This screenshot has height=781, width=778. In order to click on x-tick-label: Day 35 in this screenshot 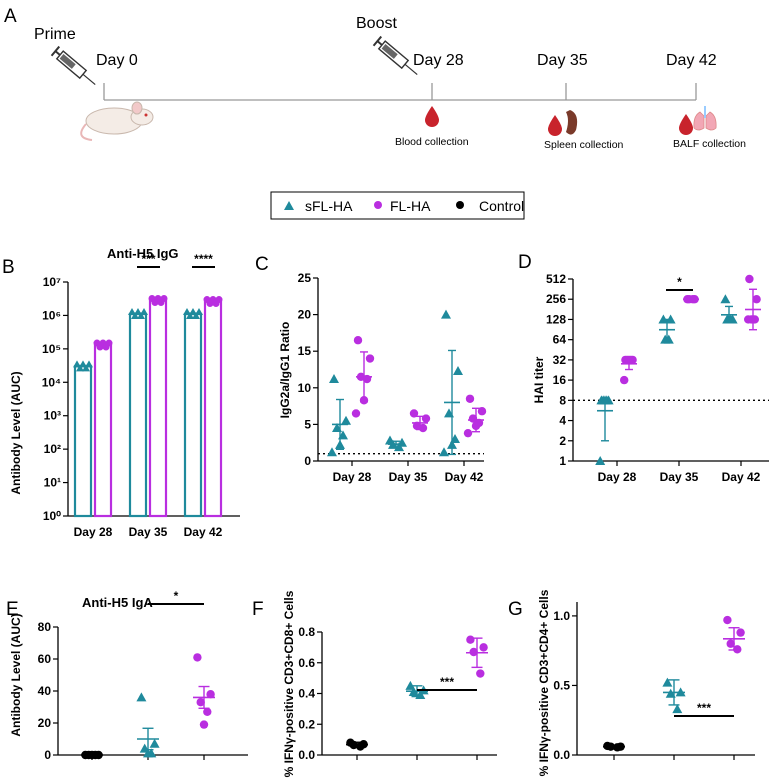, I will do `click(679, 477)`.